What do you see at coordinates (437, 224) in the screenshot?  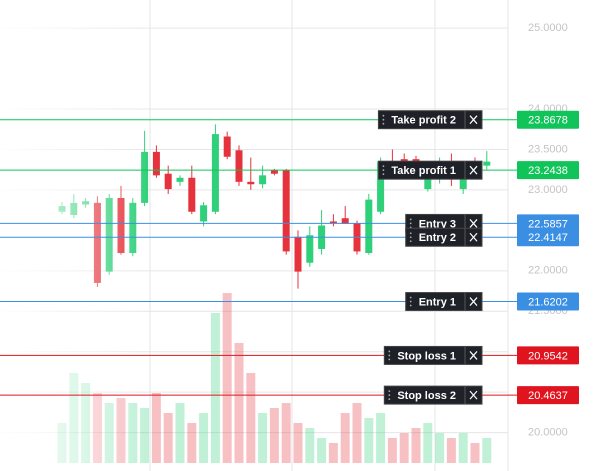 I see `order-label: Entry 3` at bounding box center [437, 224].